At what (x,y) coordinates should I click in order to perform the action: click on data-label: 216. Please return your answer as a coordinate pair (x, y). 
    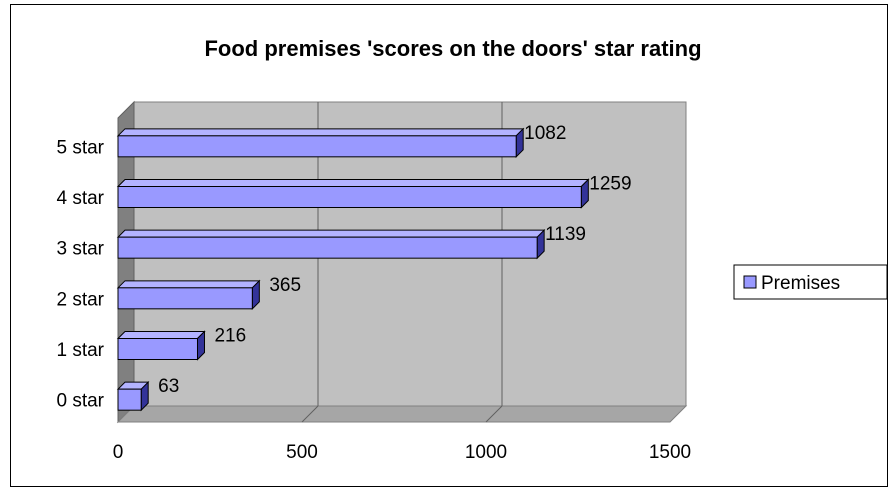
    Looking at the image, I should click on (230, 336).